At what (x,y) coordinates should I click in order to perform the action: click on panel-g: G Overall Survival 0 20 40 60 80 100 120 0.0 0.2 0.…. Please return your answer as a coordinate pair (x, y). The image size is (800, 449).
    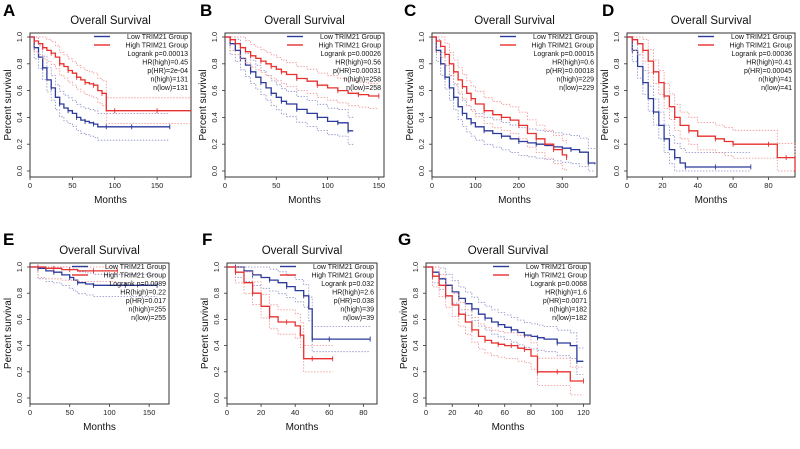
    Looking at the image, I should click on (494, 331).